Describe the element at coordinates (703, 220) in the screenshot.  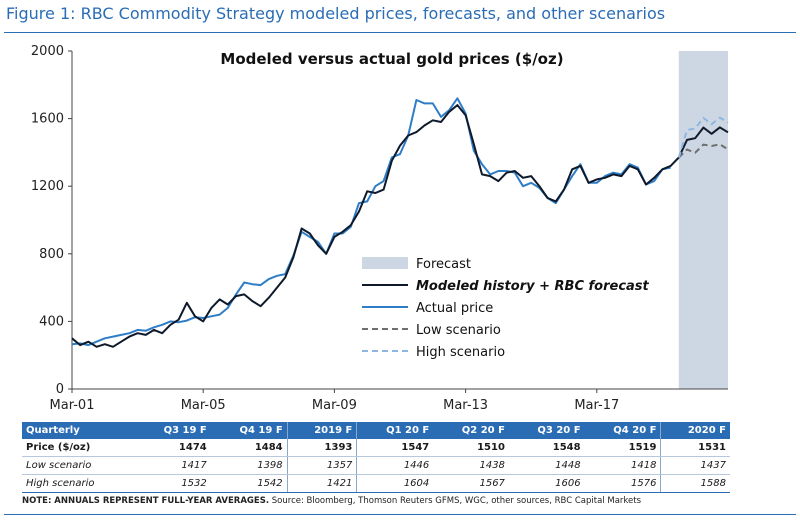
I see `forecast-shade` at that location.